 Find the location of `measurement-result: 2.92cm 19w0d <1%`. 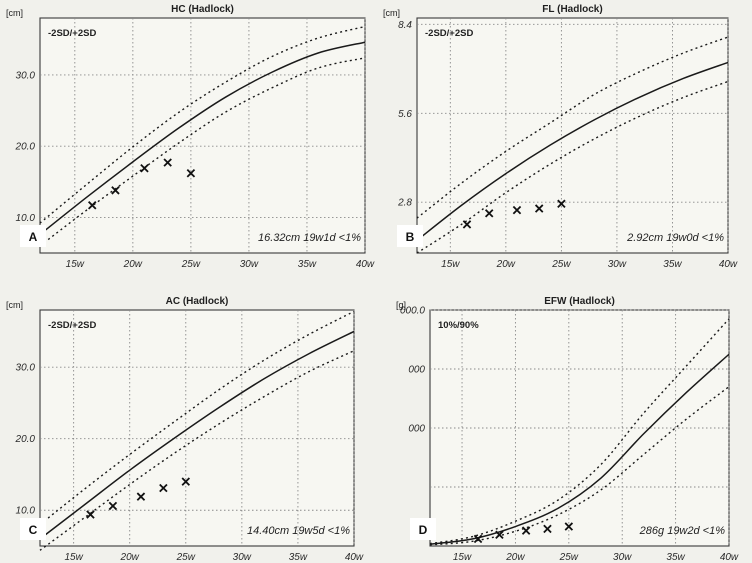

measurement-result: 2.92cm 19w0d <1% is located at coordinates (675, 238).